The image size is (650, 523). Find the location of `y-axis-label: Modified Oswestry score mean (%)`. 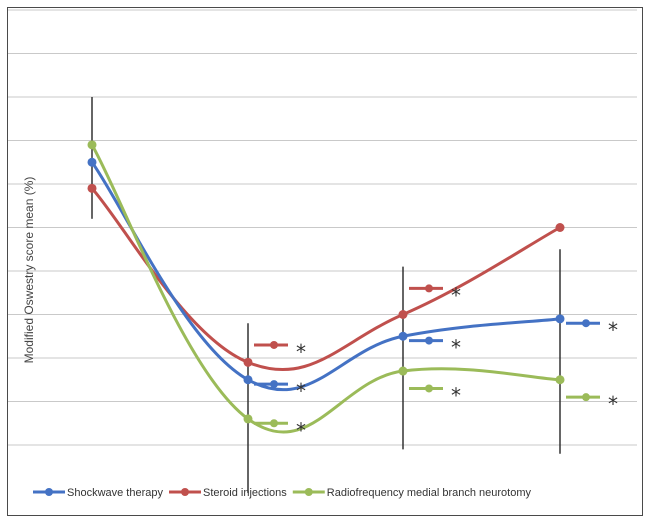

y-axis-label: Modified Oswestry score mean (%) is located at coordinates (29, 270).